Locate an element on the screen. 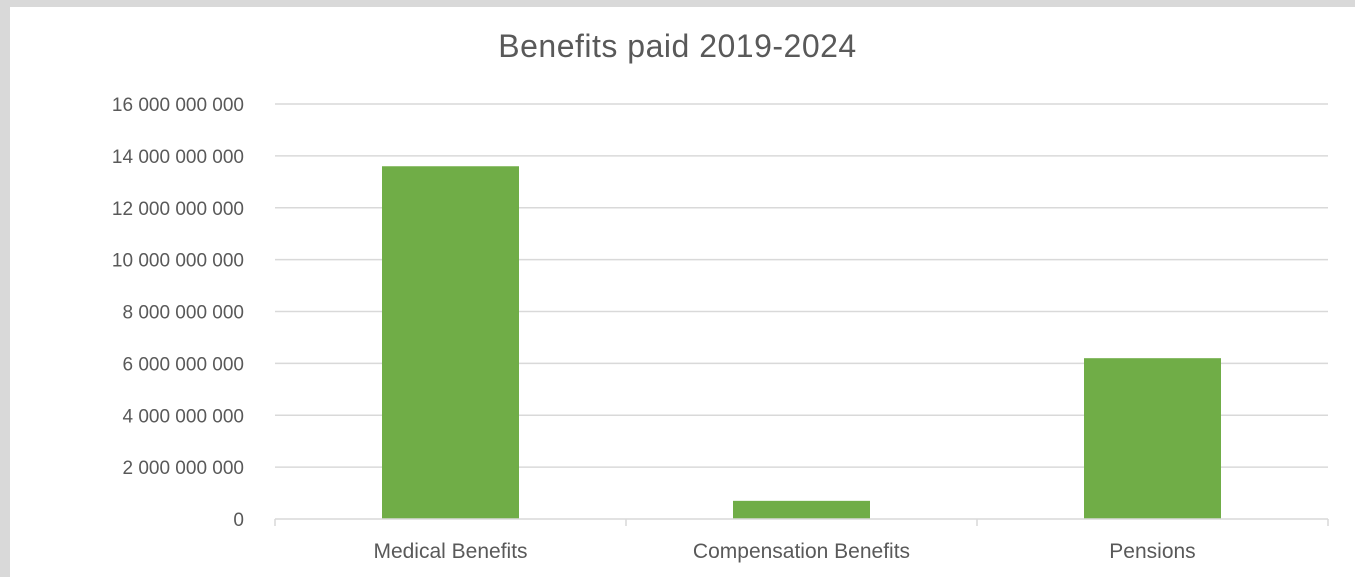 The width and height of the screenshot is (1355, 577). y-tick-label: 10 000 000 000 is located at coordinates (178, 261).